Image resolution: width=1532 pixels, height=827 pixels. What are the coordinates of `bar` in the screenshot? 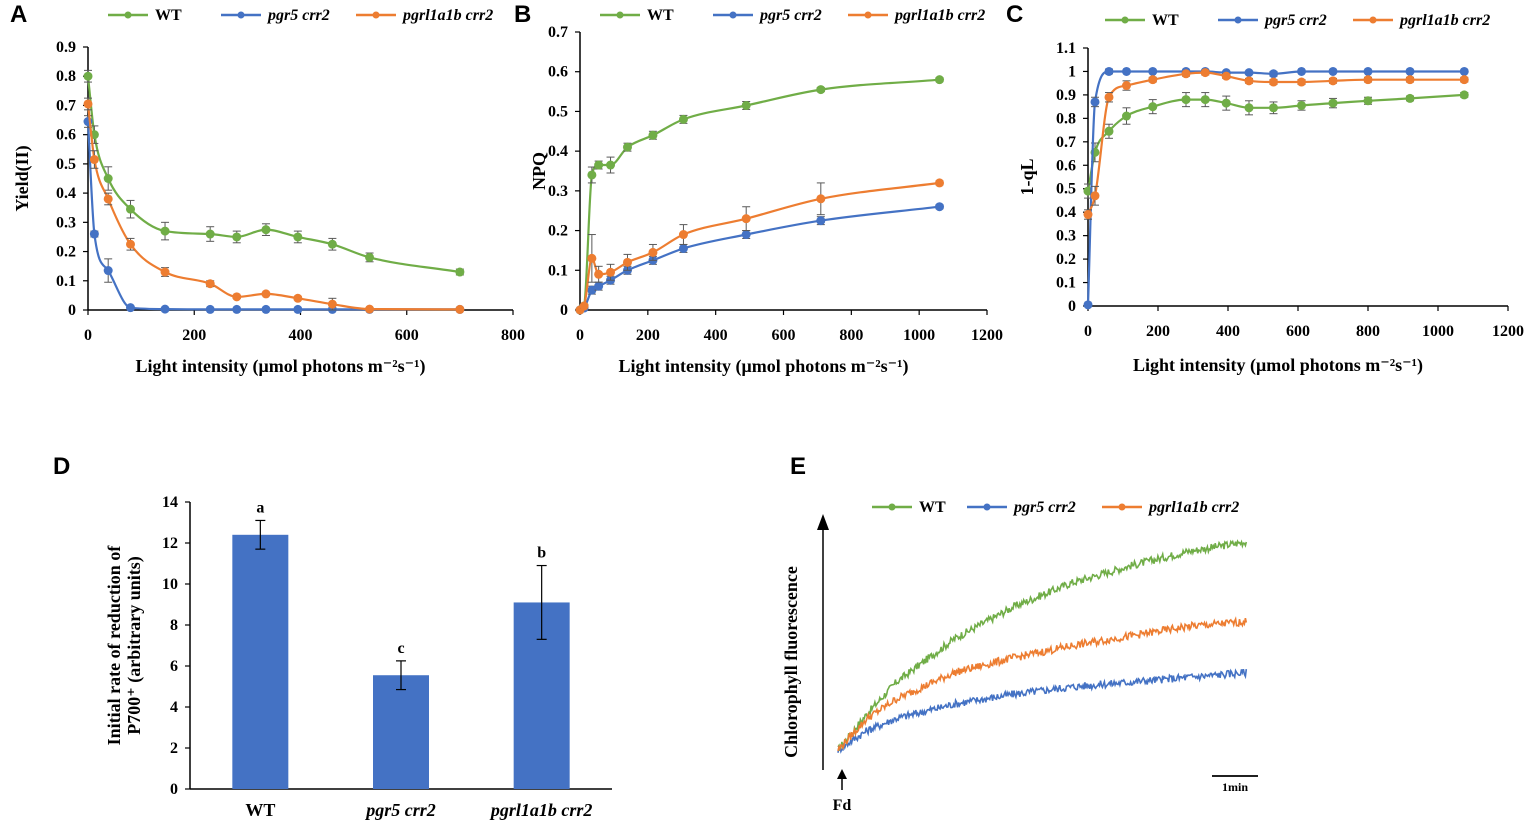 It's located at (260, 661).